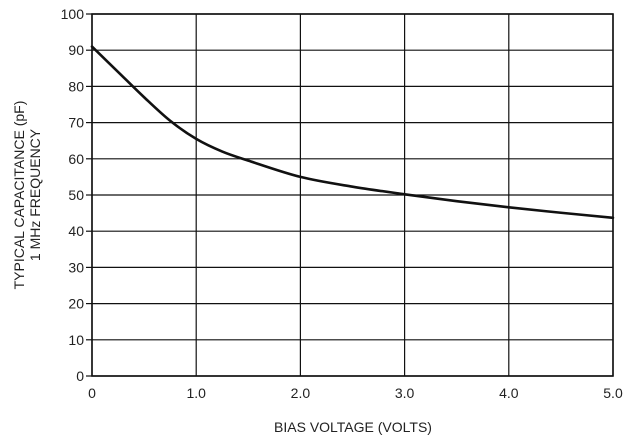 The height and width of the screenshot is (440, 634). What do you see at coordinates (353, 427) in the screenshot?
I see `x-axis-title: BIAS VOLTAGE (VOLTS)` at bounding box center [353, 427].